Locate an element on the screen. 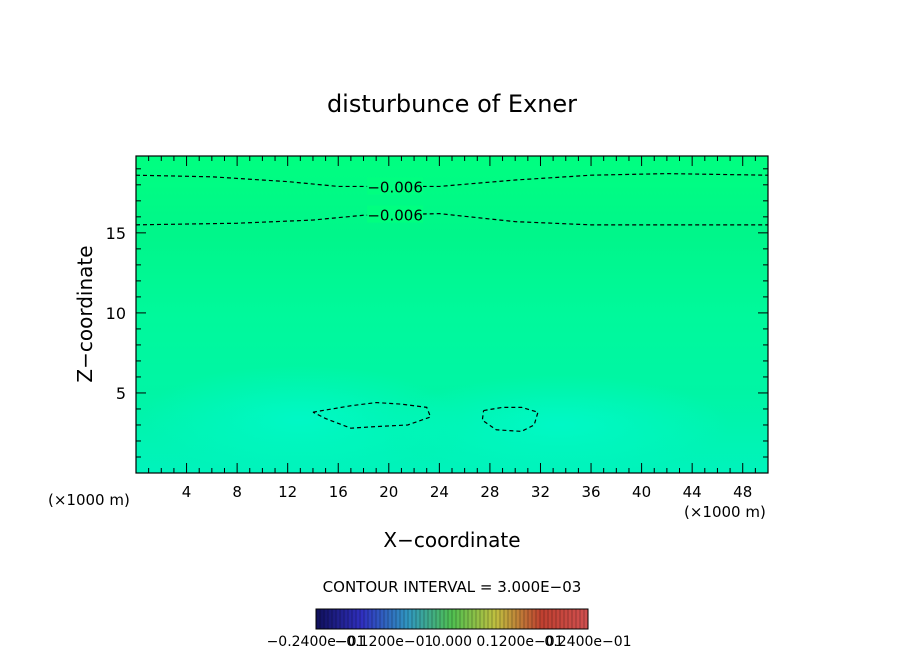 The width and height of the screenshot is (904, 654). y-tick-labels: 5 10 15 is located at coordinates (116, 313).